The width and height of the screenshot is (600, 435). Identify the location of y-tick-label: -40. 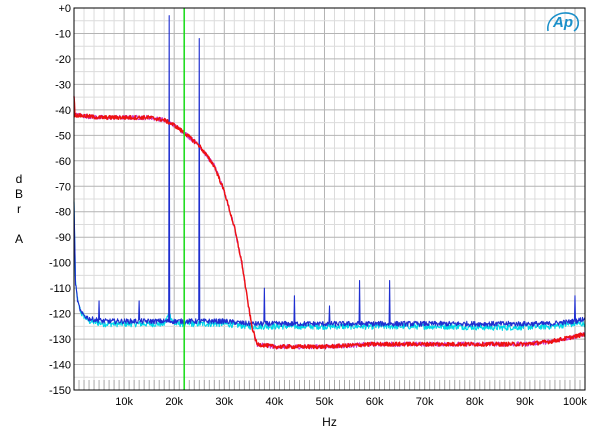
(63, 111).